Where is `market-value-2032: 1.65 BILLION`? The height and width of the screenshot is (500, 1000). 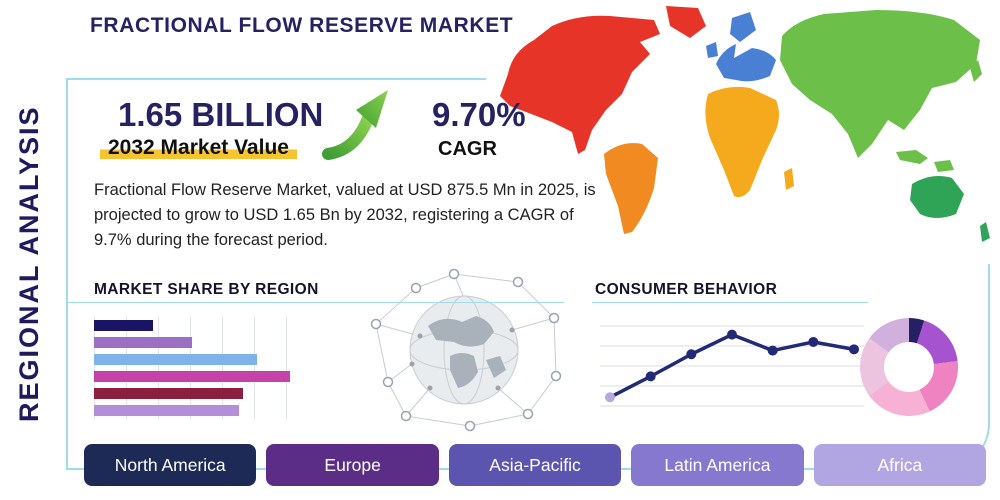 market-value-2032: 1.65 BILLION is located at coordinates (221, 114).